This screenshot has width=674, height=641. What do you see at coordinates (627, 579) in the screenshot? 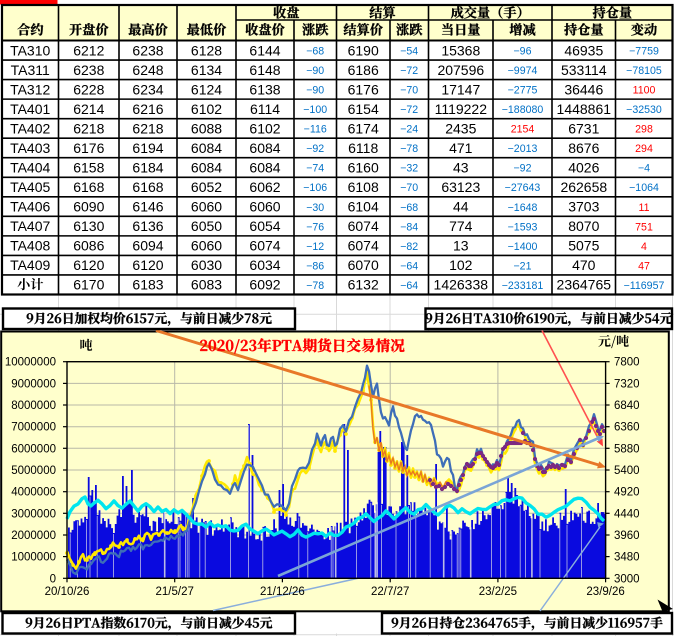
I see `svg-text: 3000` at bounding box center [627, 579].